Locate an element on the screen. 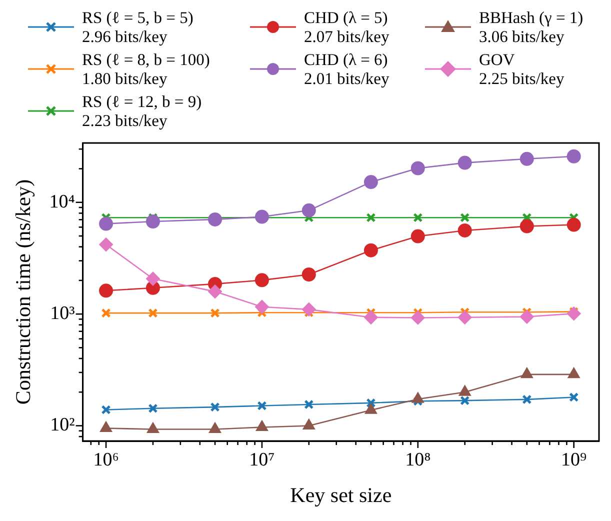  x-tick-label: 10⁸ is located at coordinates (418, 459).